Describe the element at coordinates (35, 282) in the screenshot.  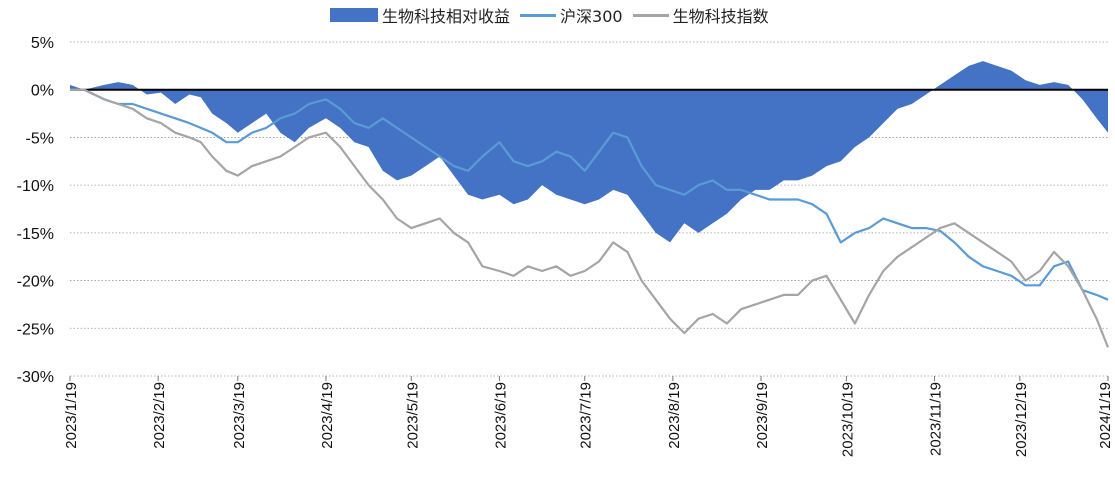
I see `ytick-label: -20%` at that location.